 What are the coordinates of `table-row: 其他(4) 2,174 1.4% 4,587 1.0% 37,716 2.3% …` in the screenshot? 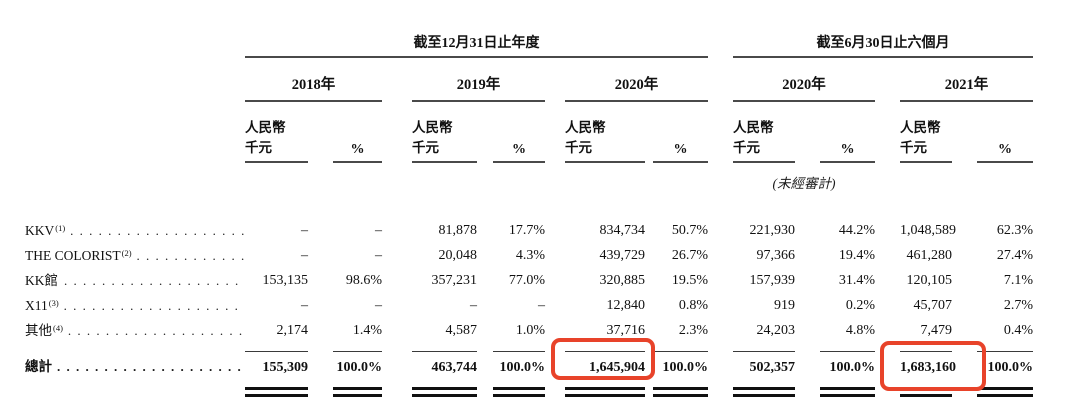 It's located at (552, 330).